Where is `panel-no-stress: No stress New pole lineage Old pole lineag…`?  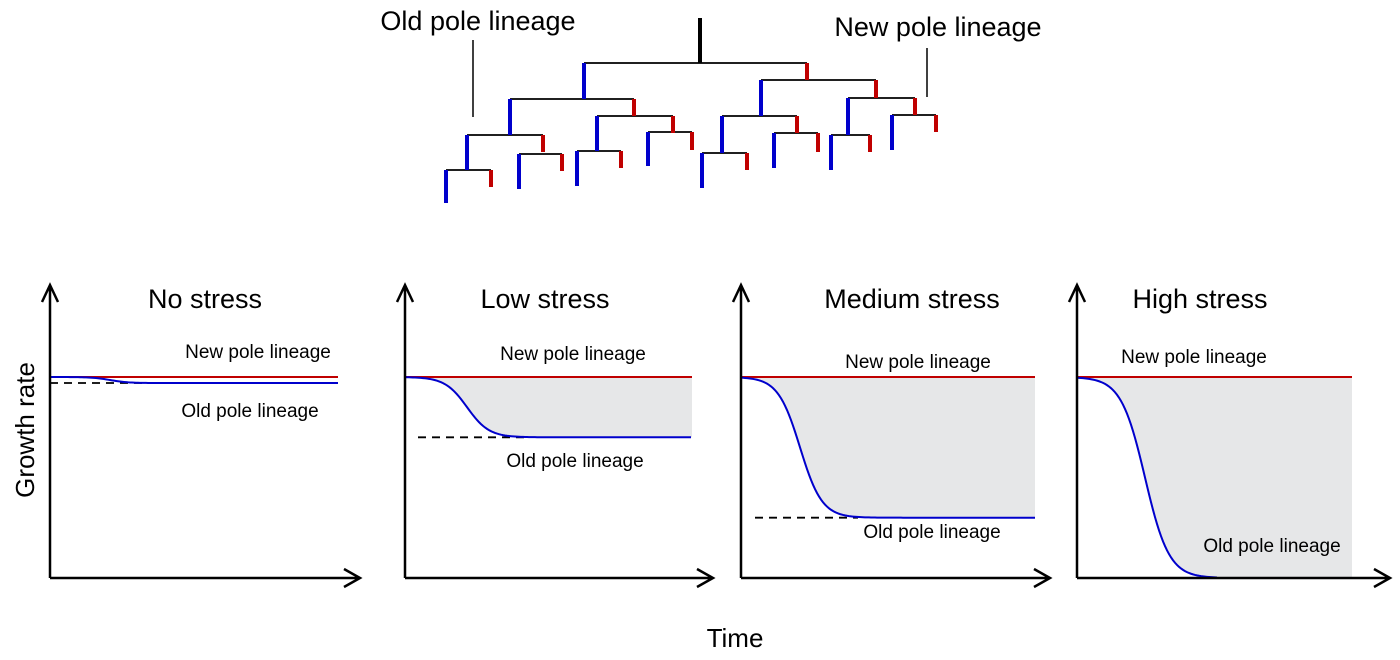 panel-no-stress: No stress New pole lineage Old pole lineag… is located at coordinates (201, 435).